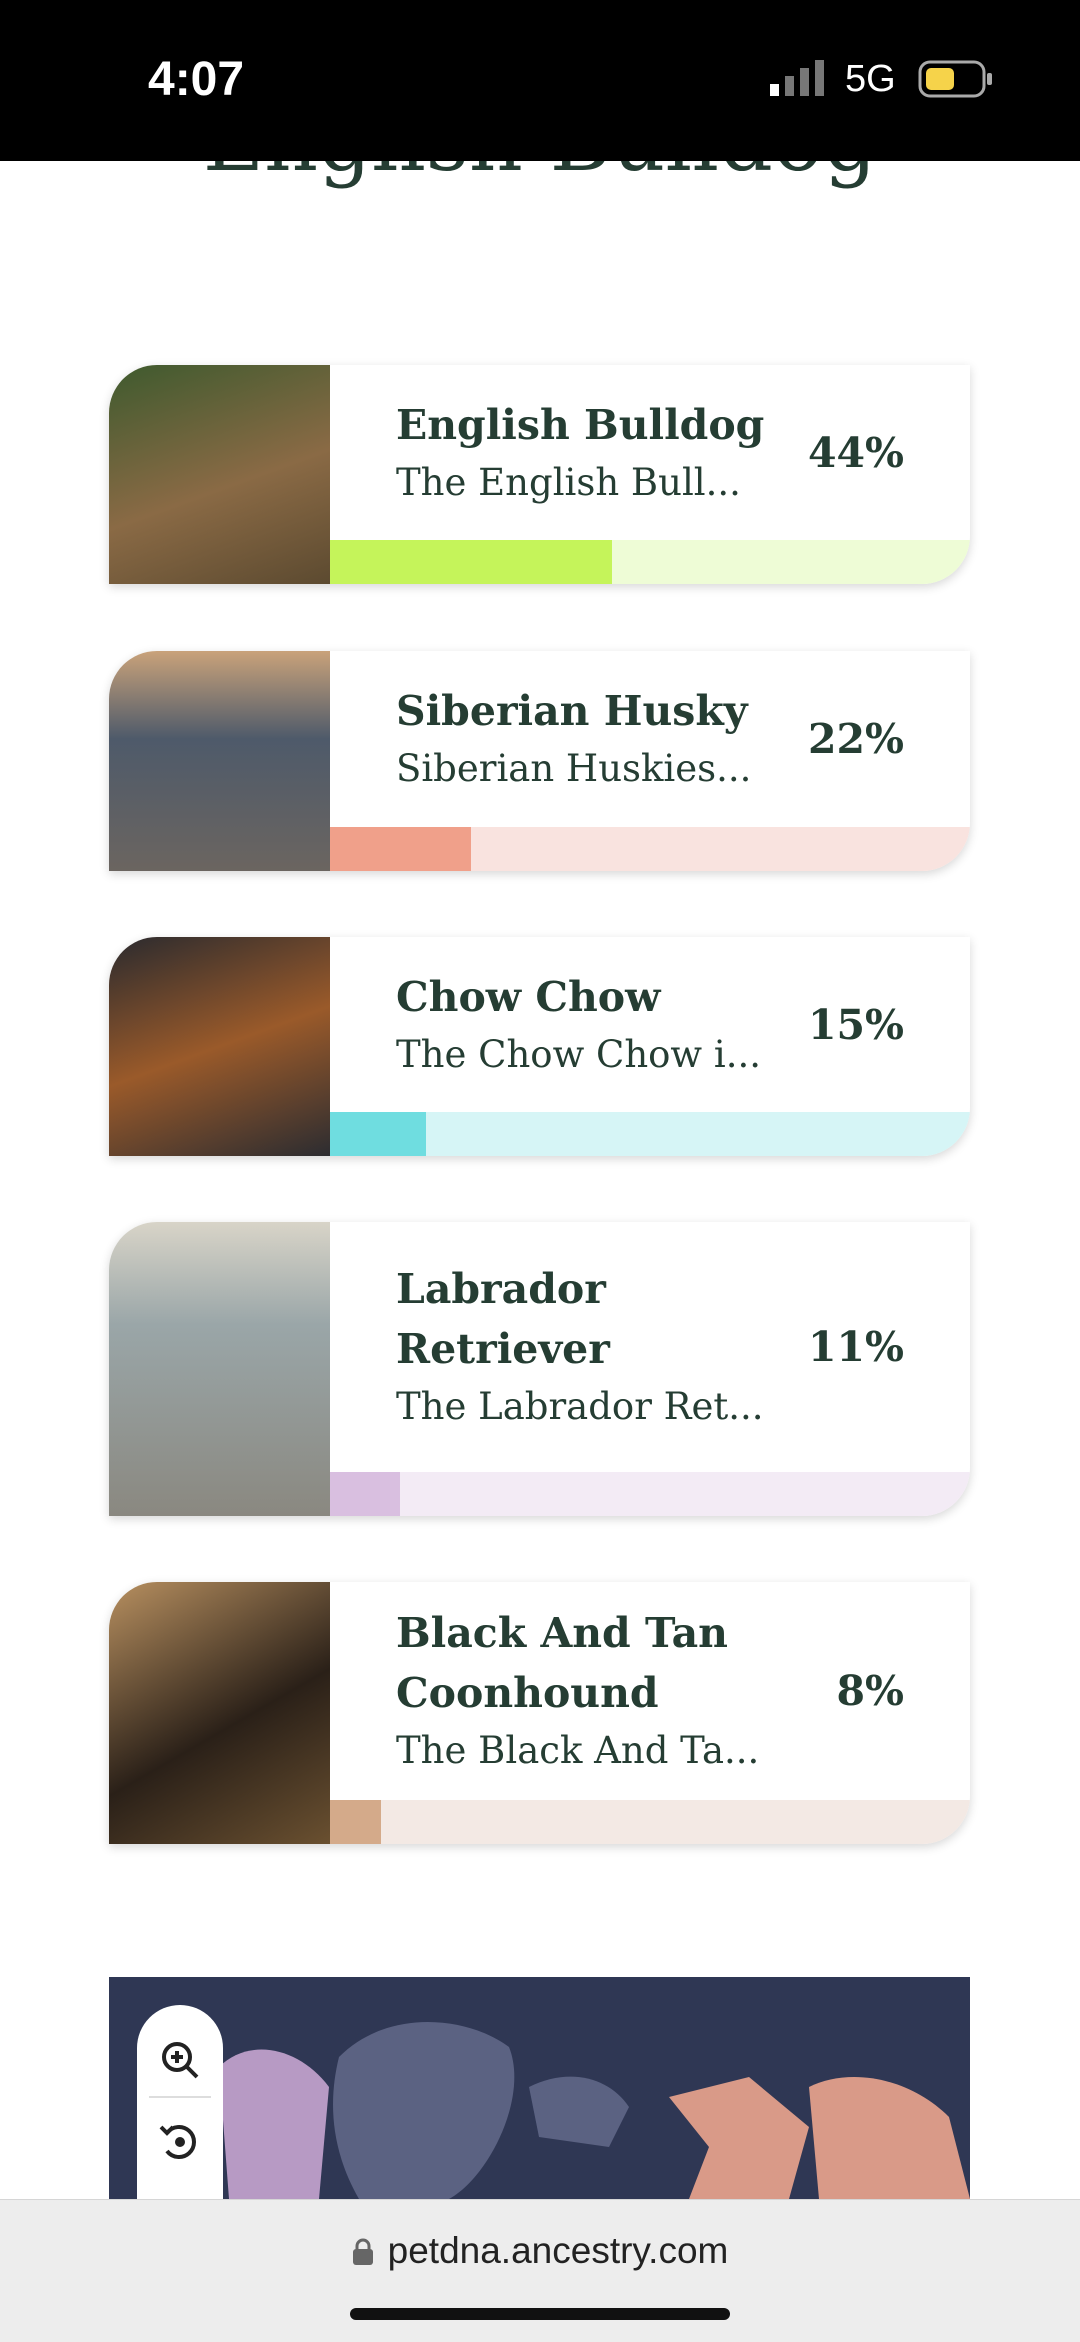  What do you see at coordinates (528, 996) in the screenshot?
I see `breed-name: Chow Chow` at bounding box center [528, 996].